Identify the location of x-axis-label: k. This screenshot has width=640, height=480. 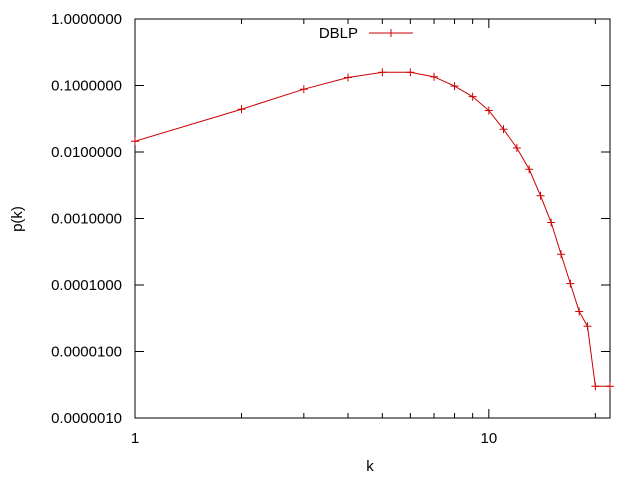
(370, 466).